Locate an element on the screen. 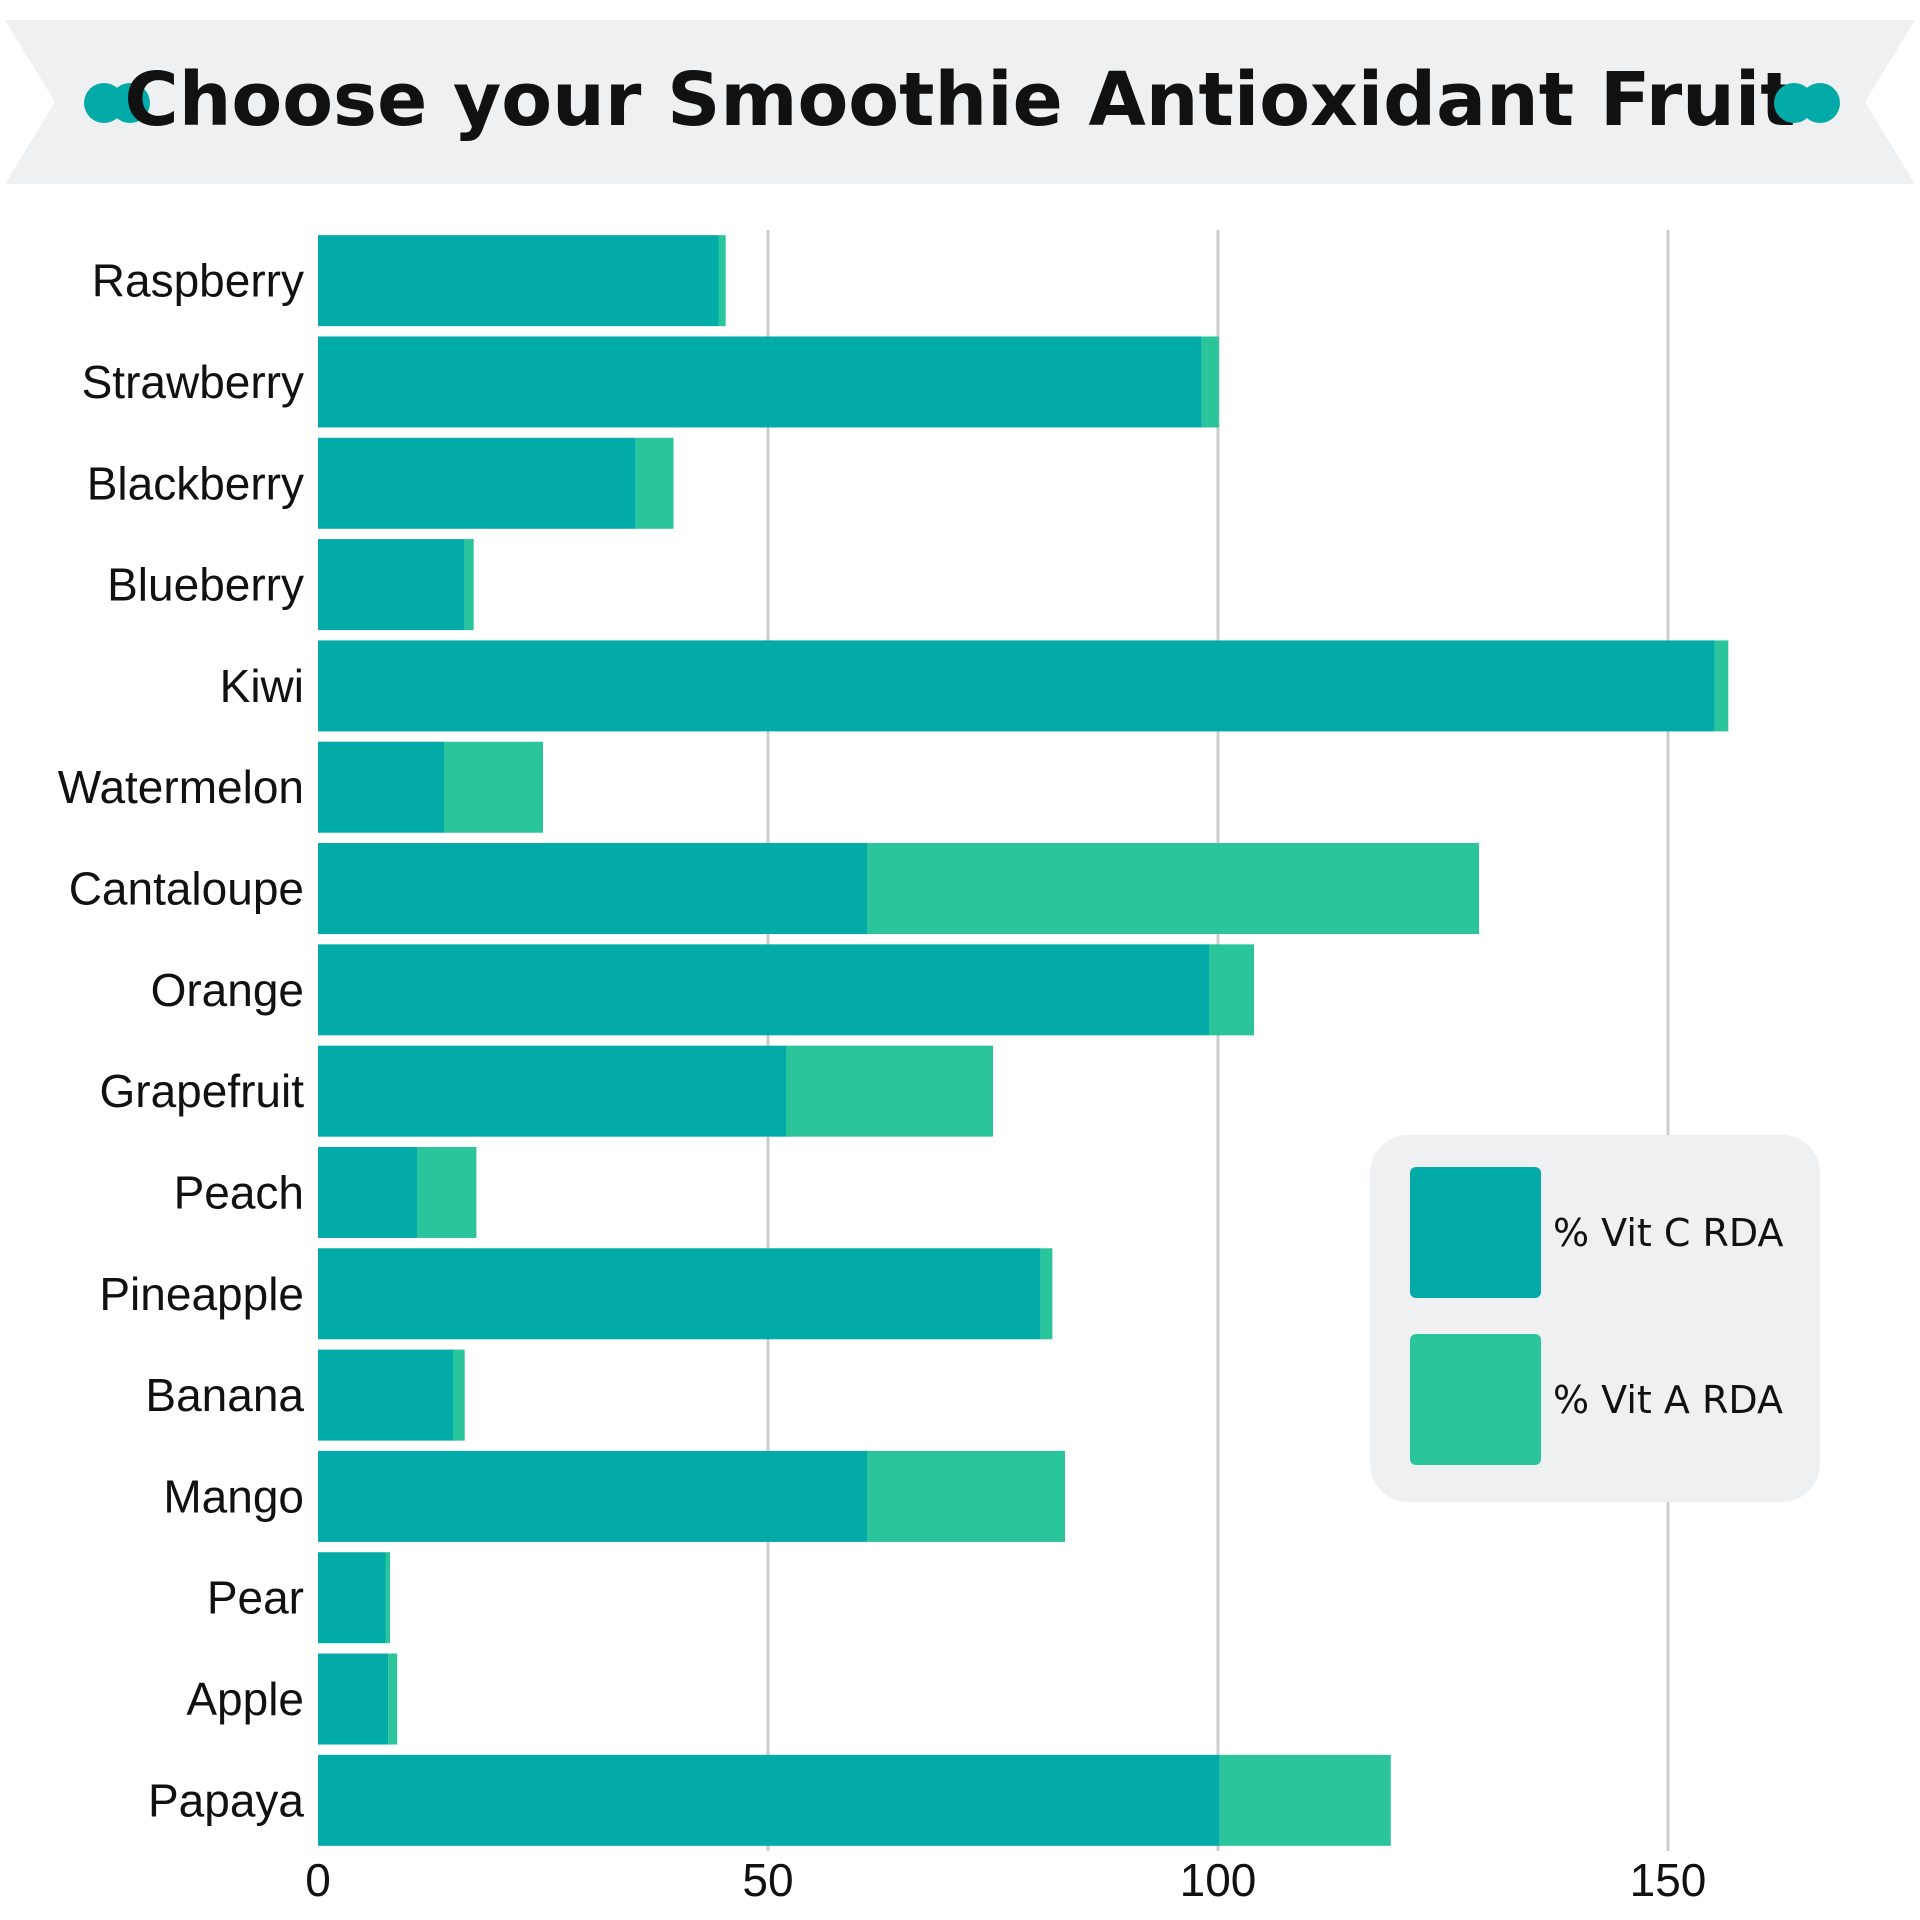 The height and width of the screenshot is (1920, 1920). bar-apple-vit-a-rda is located at coordinates (393, 1699).